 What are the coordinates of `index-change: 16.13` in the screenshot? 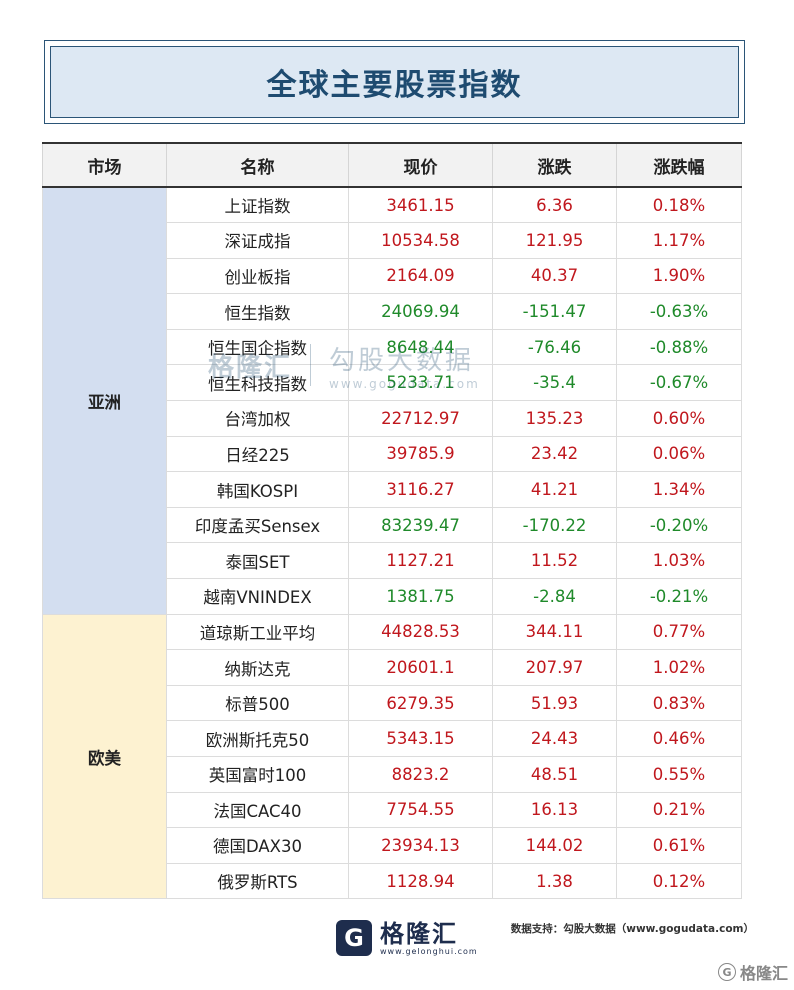 It's located at (554, 810).